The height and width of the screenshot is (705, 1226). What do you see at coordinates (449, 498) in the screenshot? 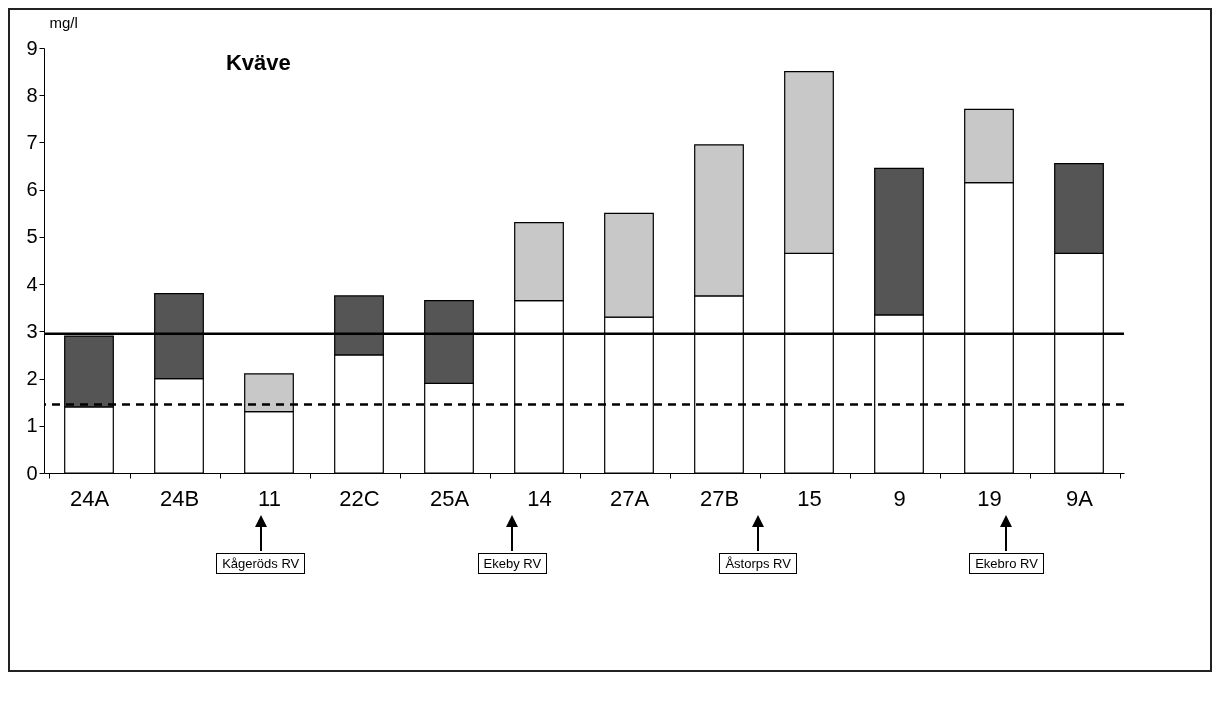
I see `x-tick-label: 25A` at bounding box center [449, 498].